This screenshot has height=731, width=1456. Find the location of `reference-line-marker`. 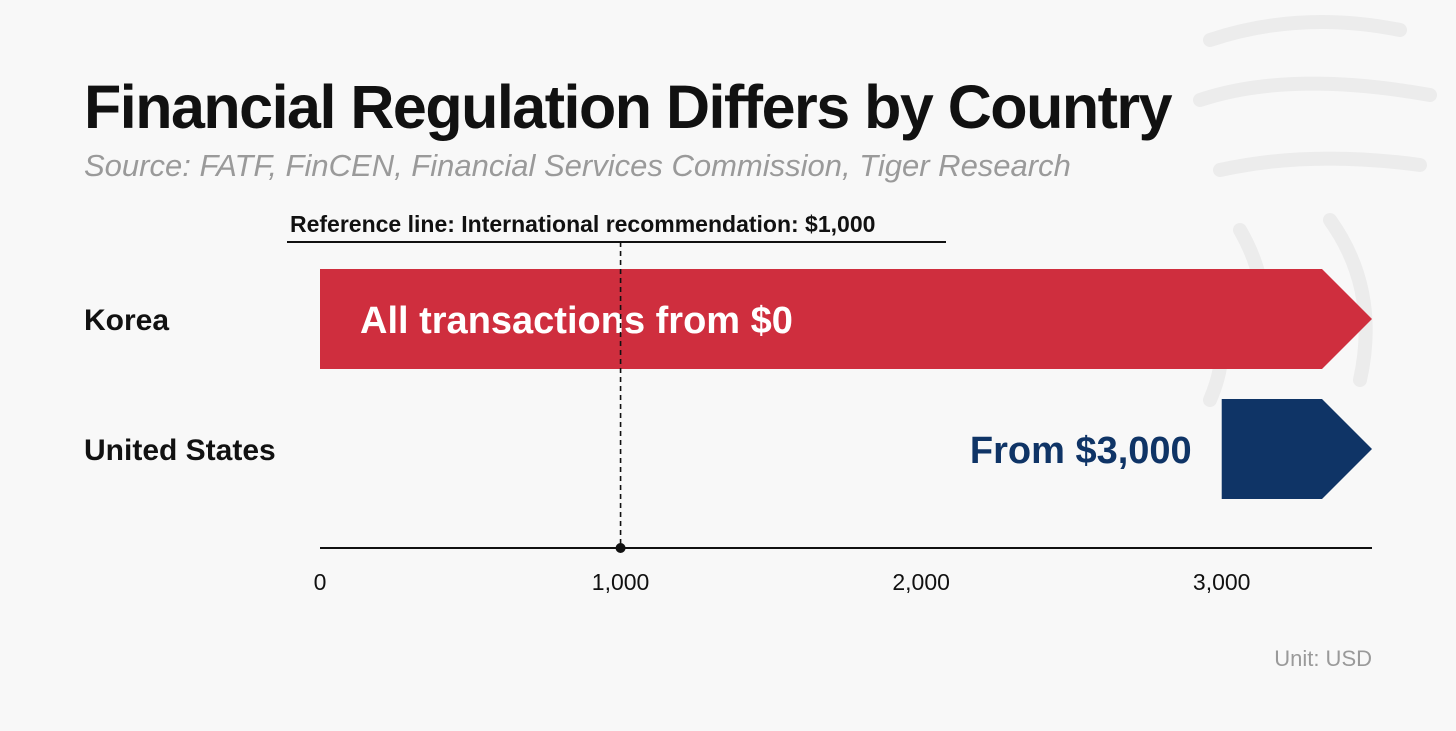

reference-line-marker is located at coordinates (620, 548).